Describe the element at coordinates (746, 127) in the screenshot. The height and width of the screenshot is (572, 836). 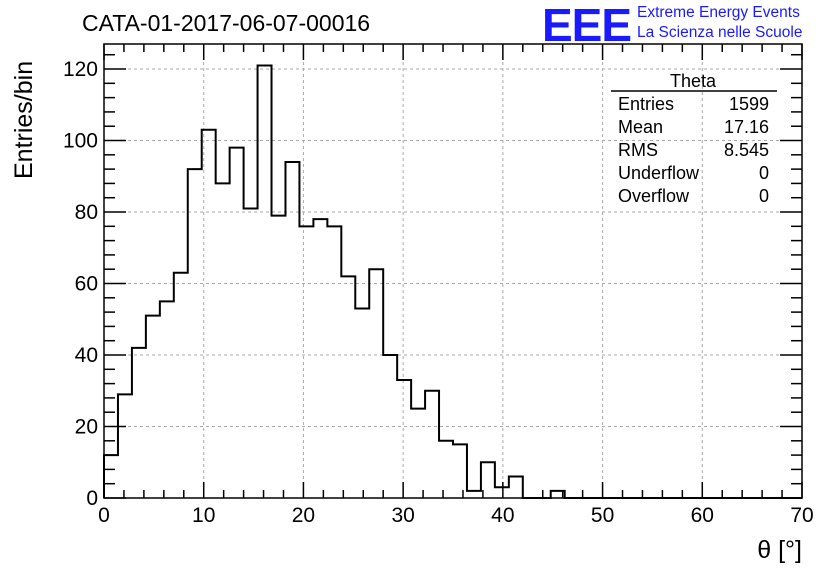
I see `stats-value: 17.16` at that location.